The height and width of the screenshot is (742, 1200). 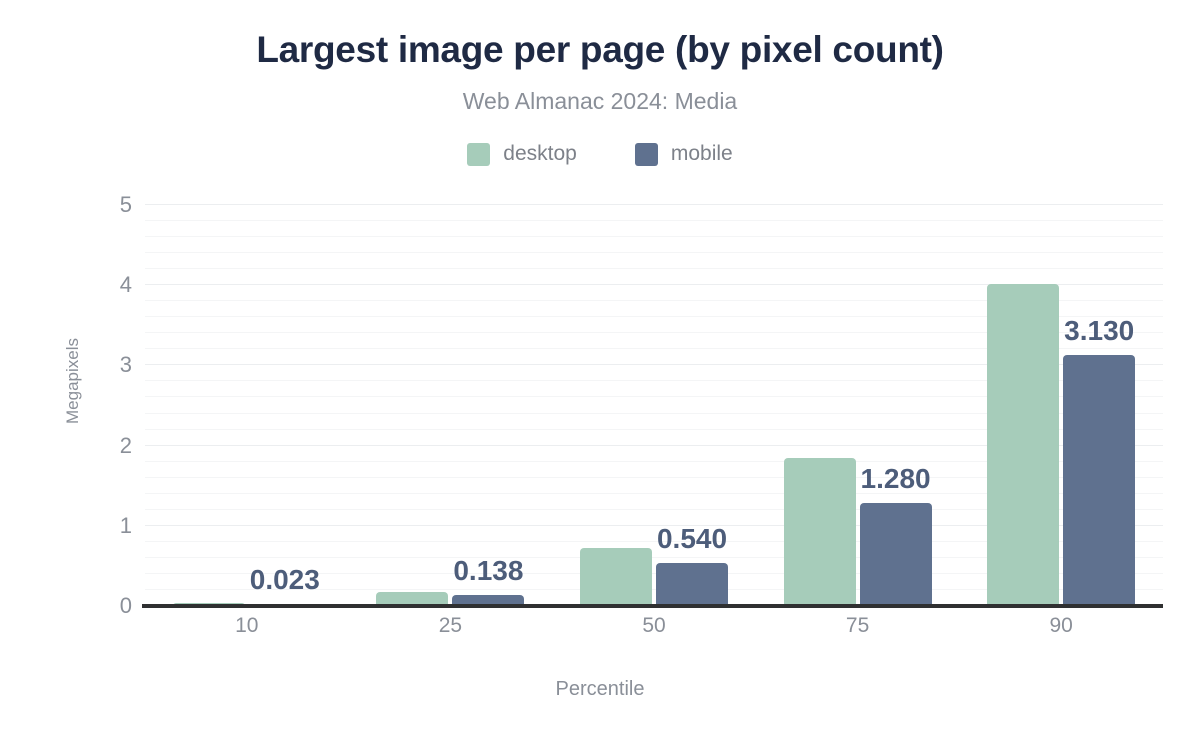 I want to click on x-tick-label: 90, so click(x=1061, y=625).